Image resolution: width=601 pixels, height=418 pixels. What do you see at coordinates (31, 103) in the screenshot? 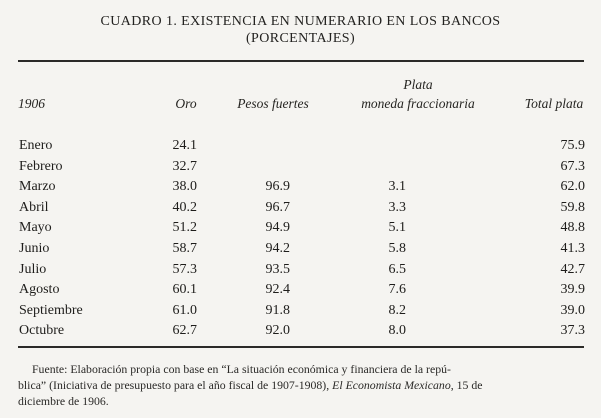
I see `column-header-year: 1906` at bounding box center [31, 103].